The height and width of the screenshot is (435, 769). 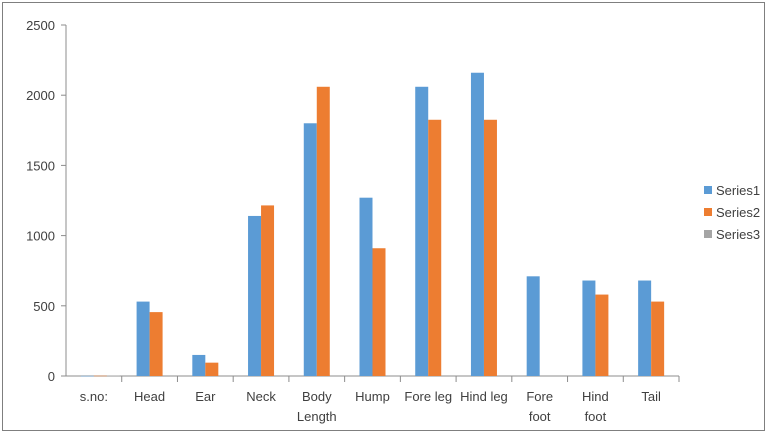 What do you see at coordinates (317, 396) in the screenshot?
I see `x-tick-label-line: Body` at bounding box center [317, 396].